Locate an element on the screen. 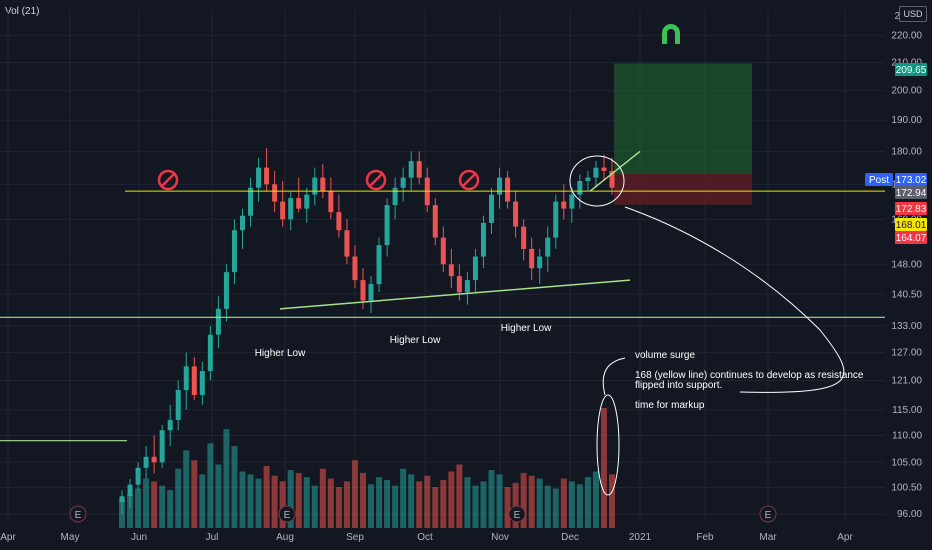  x-tick-label: May is located at coordinates (70, 537).